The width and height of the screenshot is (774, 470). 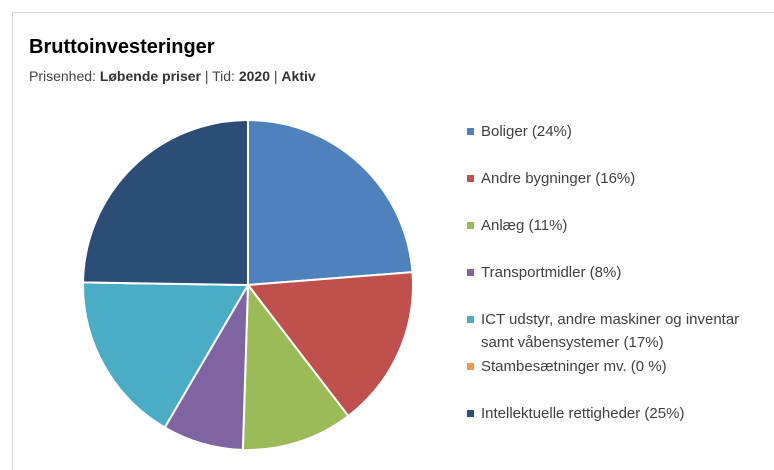 What do you see at coordinates (524, 225) in the screenshot?
I see `legend-label: Anlæg (11%)` at bounding box center [524, 225].